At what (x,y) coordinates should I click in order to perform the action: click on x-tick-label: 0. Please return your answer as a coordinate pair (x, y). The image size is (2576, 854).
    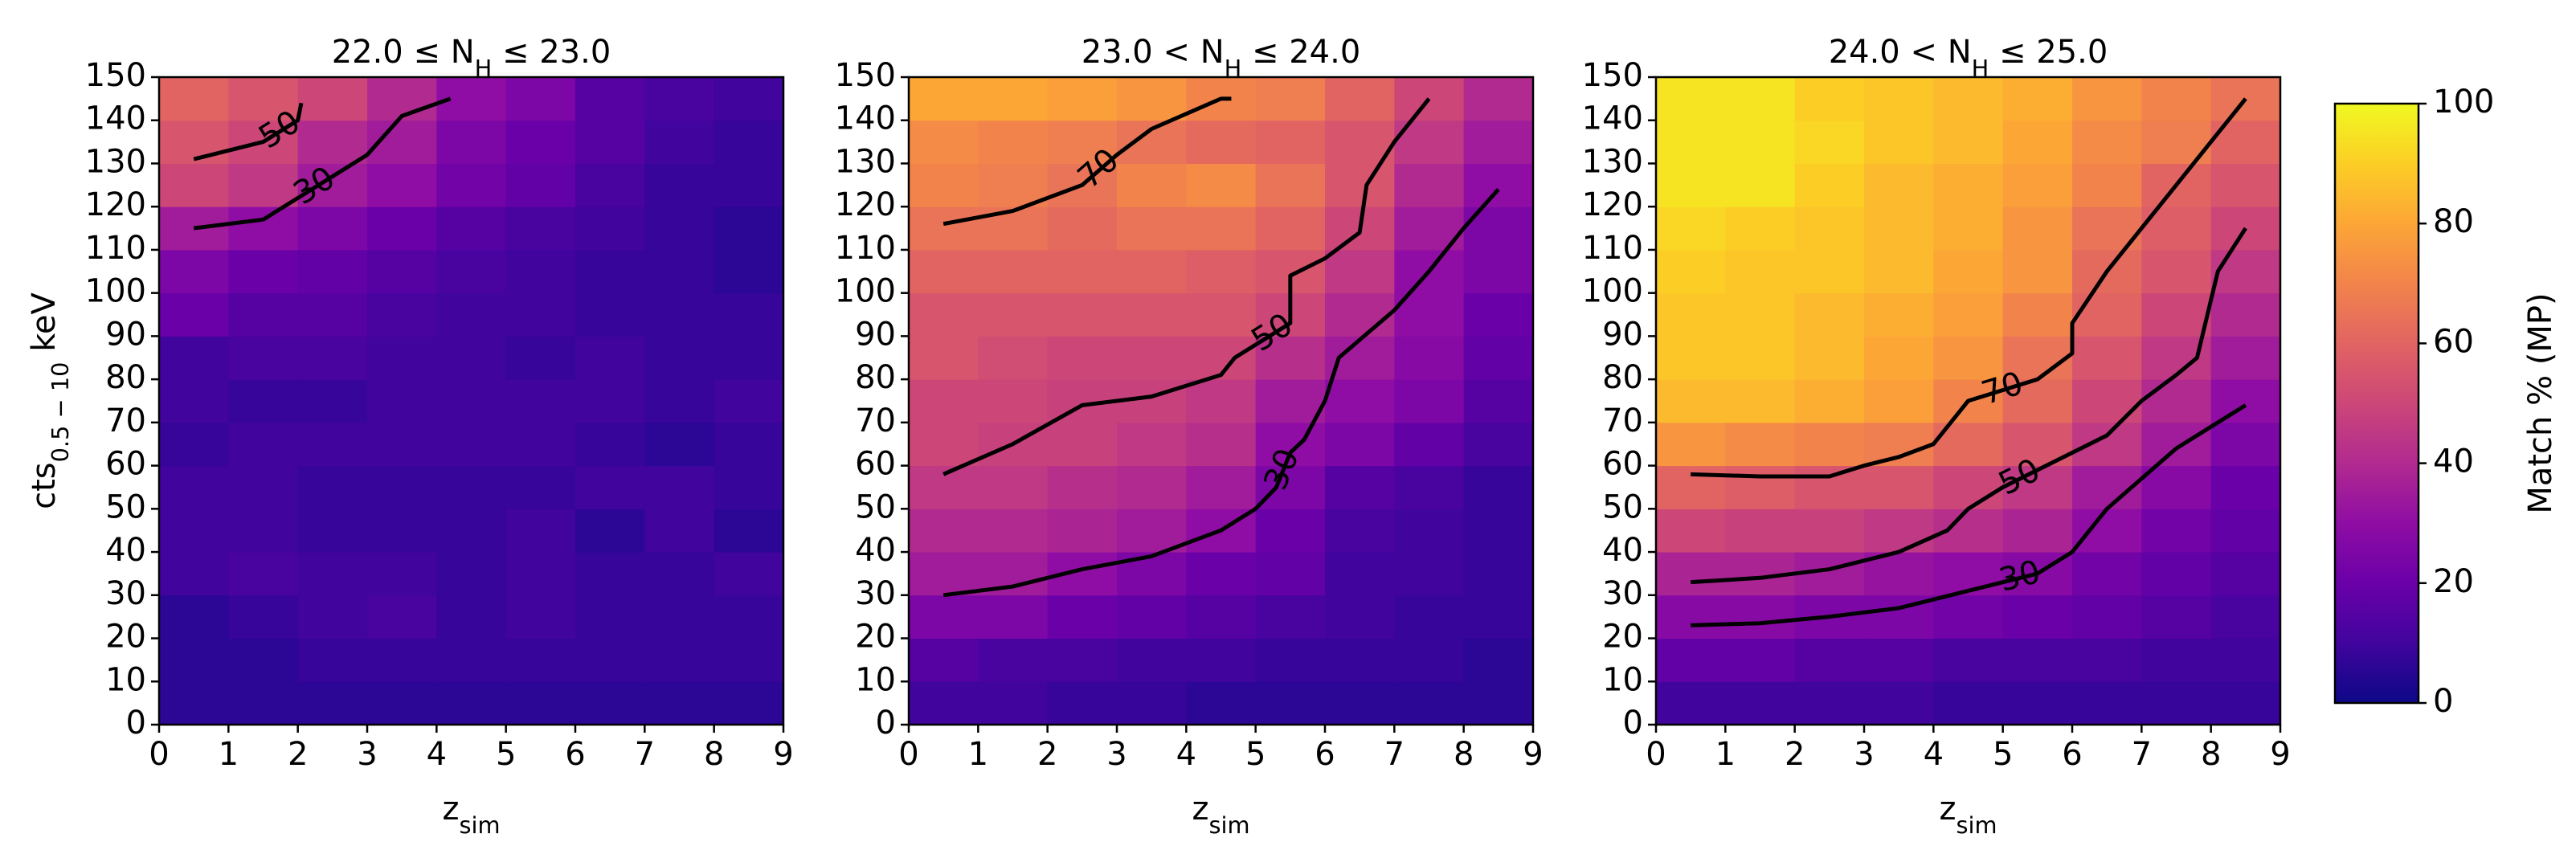
    Looking at the image, I should click on (908, 754).